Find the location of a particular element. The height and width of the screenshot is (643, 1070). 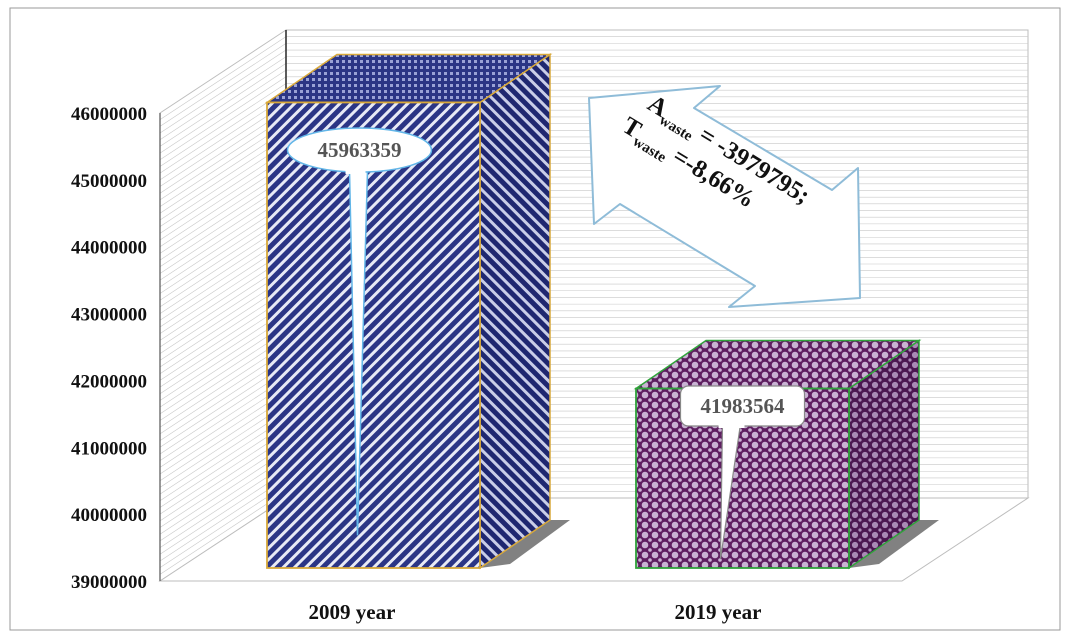

x-axis-ticks: 2009 year 2019 year is located at coordinates (535, 612).